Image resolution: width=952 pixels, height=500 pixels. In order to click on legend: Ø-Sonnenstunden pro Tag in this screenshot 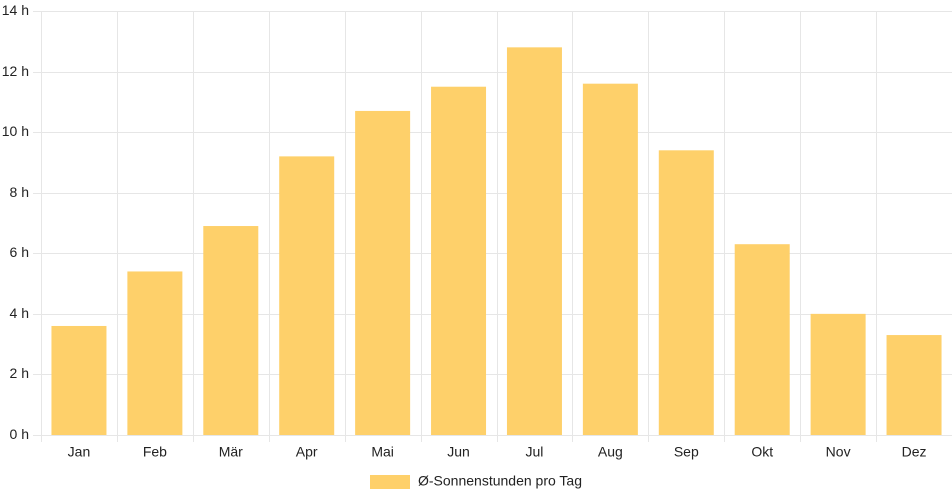, I will do `click(476, 481)`.